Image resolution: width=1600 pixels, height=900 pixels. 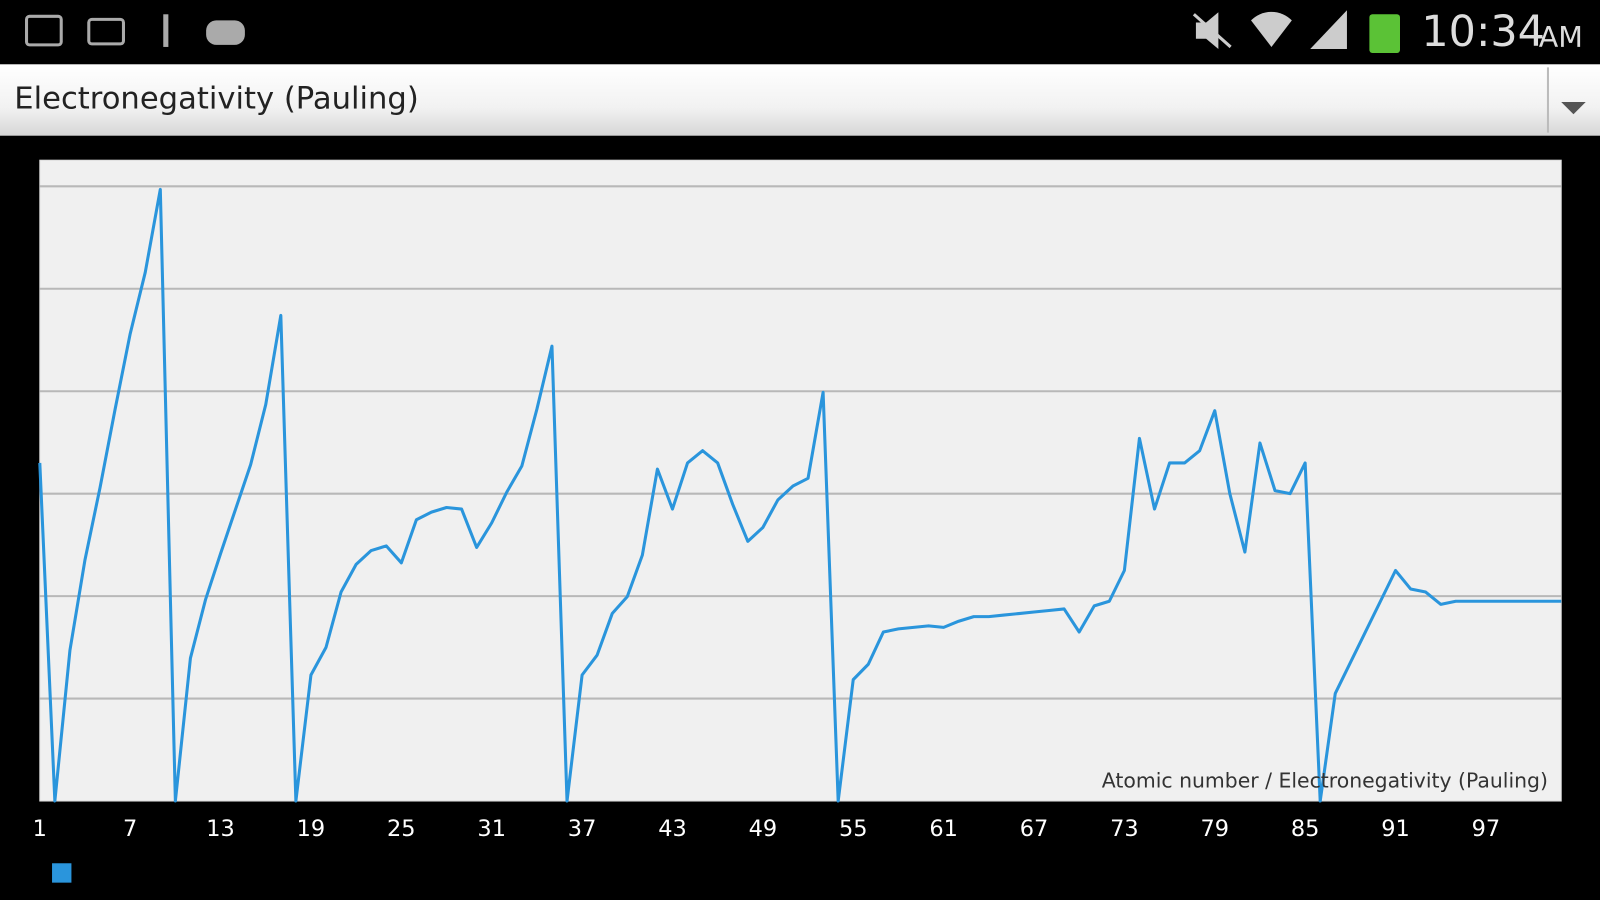 What do you see at coordinates (1124, 829) in the screenshot?
I see `x-tick-label: 73` at bounding box center [1124, 829].